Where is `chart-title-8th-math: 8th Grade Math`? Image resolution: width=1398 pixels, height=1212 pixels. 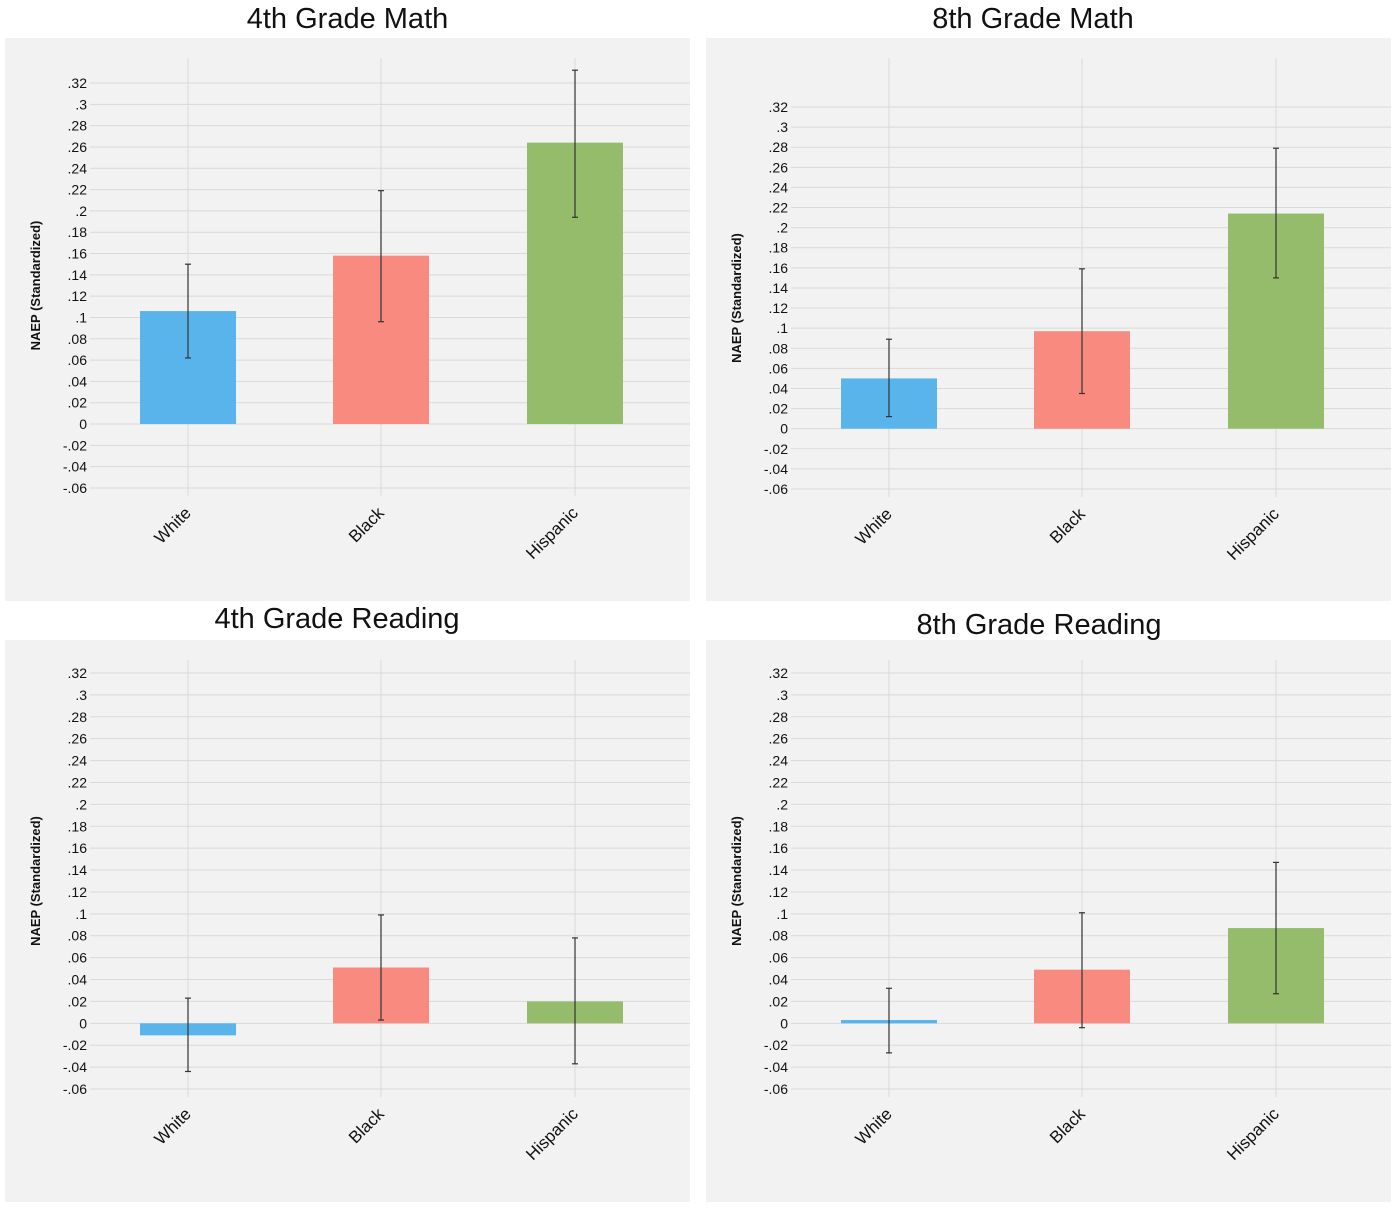 chart-title-8th-math: 8th Grade Math is located at coordinates (1033, 19).